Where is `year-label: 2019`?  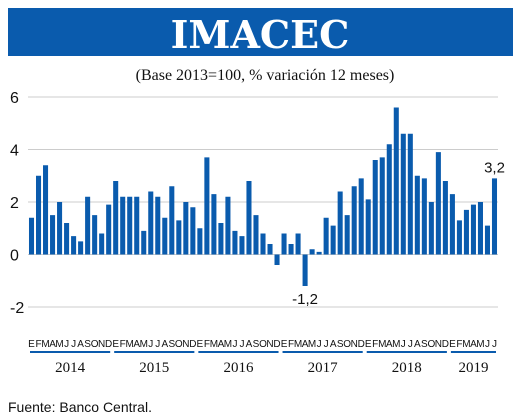
year-label: 2019 is located at coordinates (473, 368).